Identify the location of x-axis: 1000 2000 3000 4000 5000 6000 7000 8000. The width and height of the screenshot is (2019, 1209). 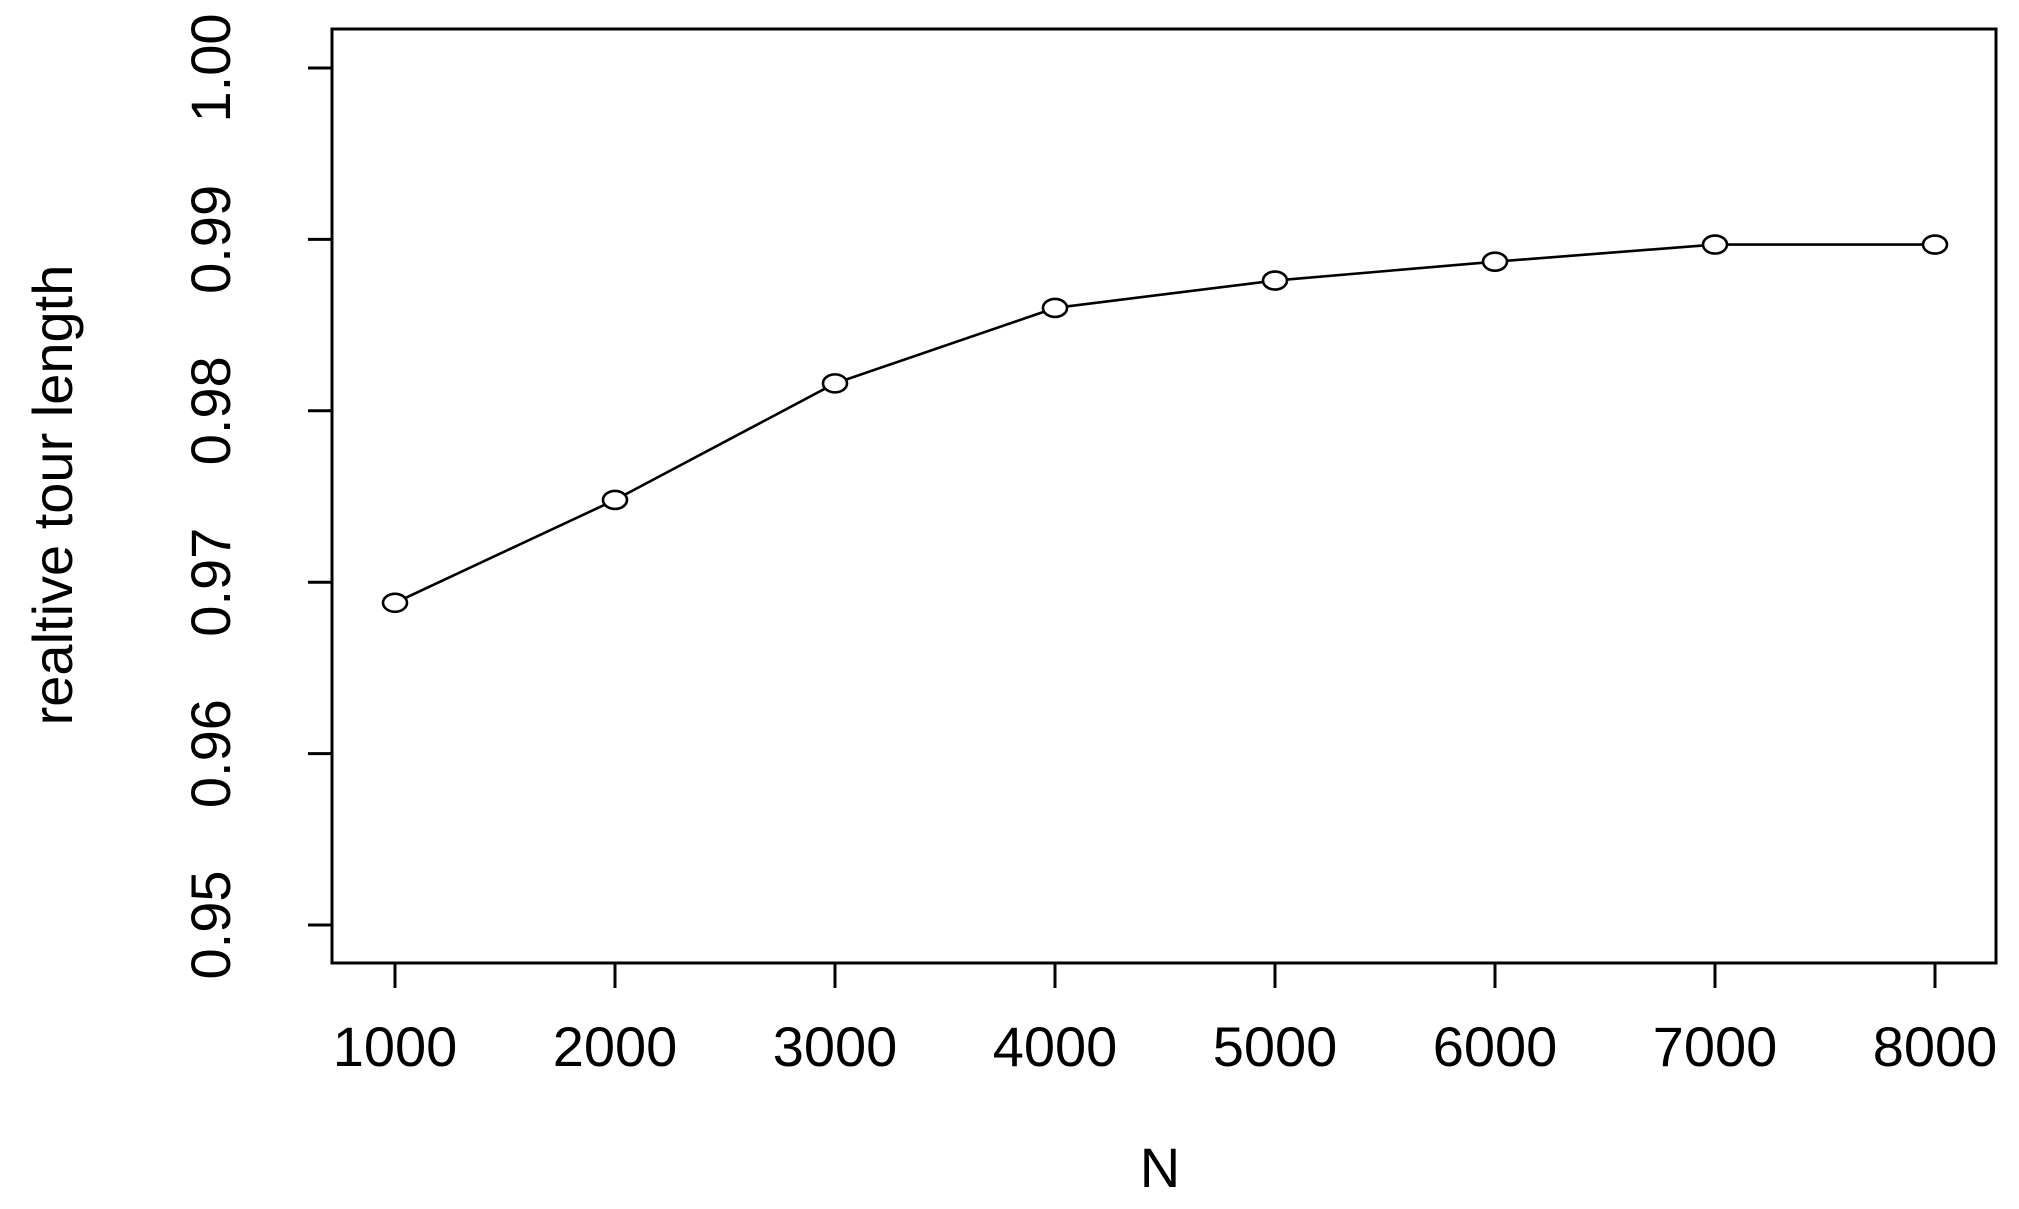
(1165, 1020).